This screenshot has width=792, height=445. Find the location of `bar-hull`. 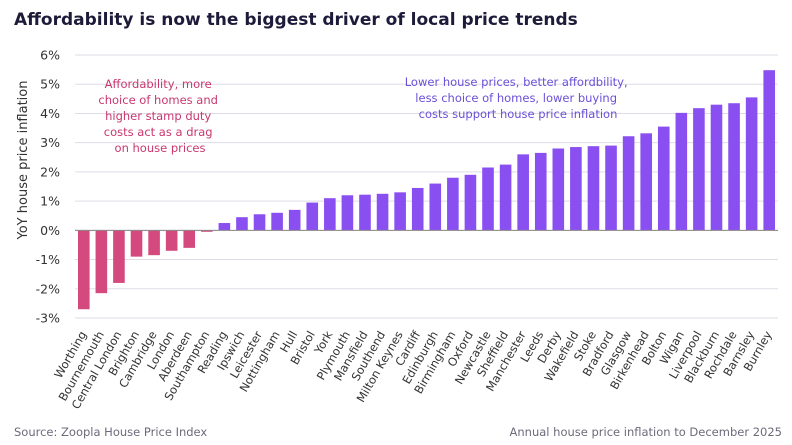

bar-hull is located at coordinates (294, 220).